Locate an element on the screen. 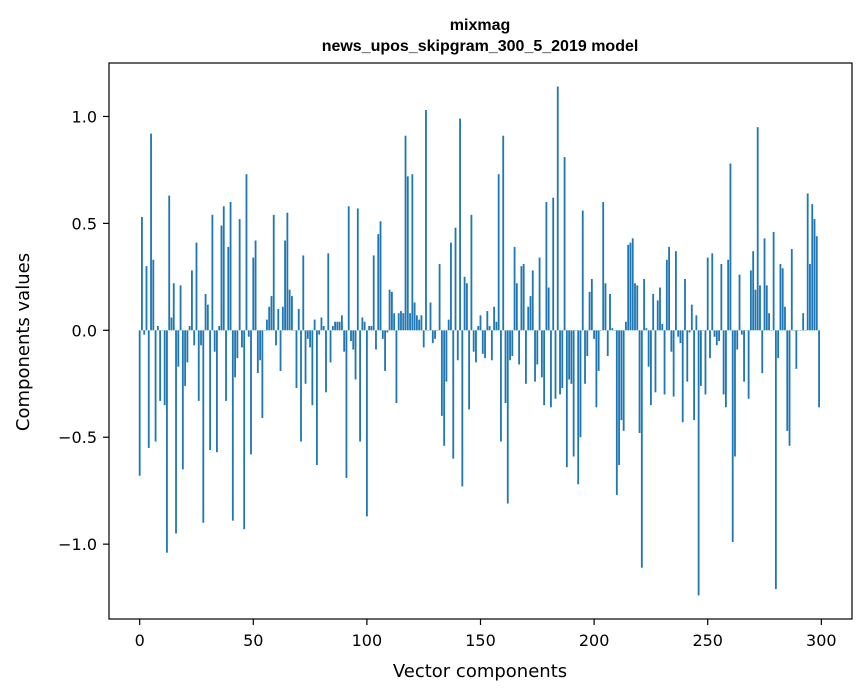 The image size is (867, 696). y-tick-label: 0.0 is located at coordinates (84, 330).